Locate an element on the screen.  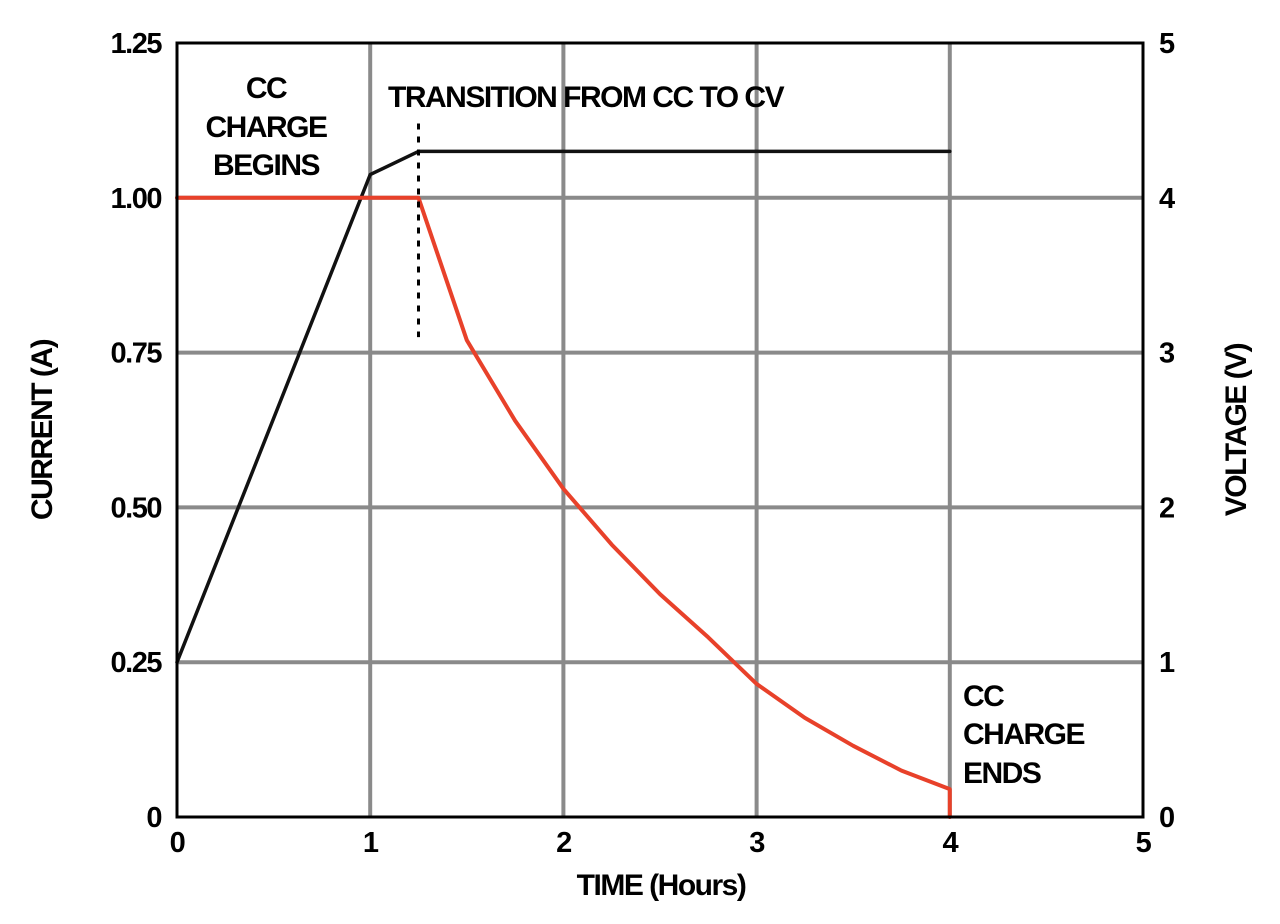
y-tick-label-right: 3 is located at coordinates (1167, 354).